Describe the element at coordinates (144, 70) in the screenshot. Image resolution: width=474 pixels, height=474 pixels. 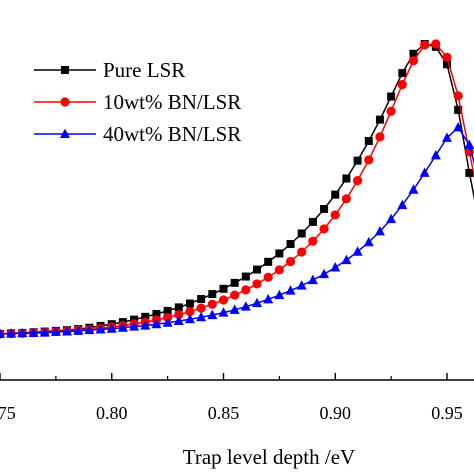
I see `legend-label: Pure LSR` at that location.